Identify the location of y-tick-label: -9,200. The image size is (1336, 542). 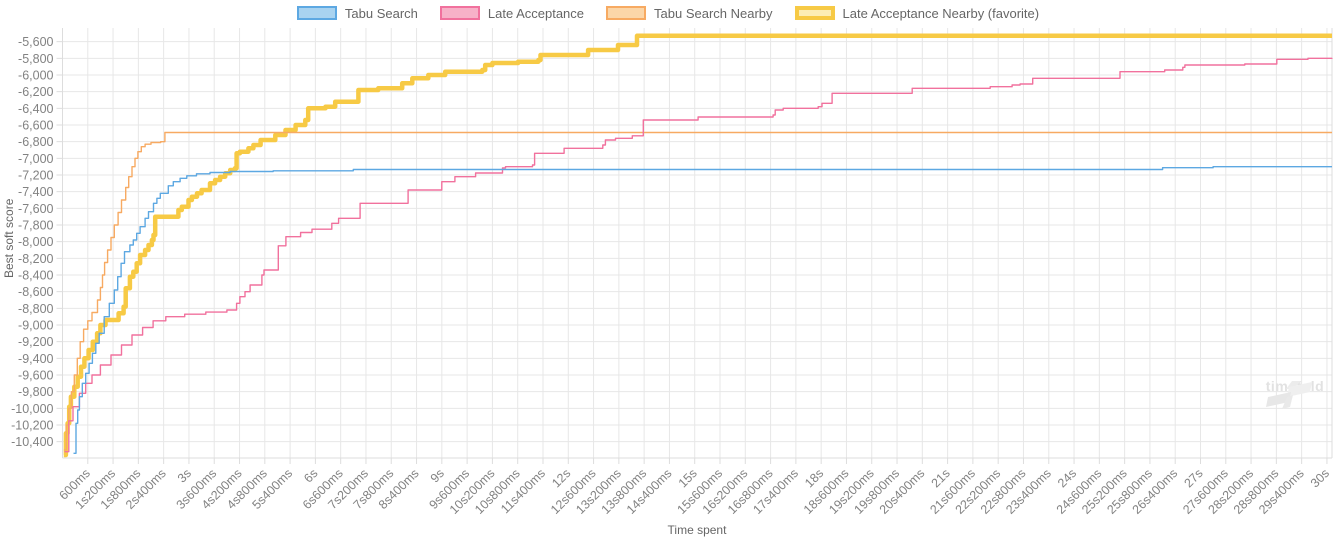
(35, 342).